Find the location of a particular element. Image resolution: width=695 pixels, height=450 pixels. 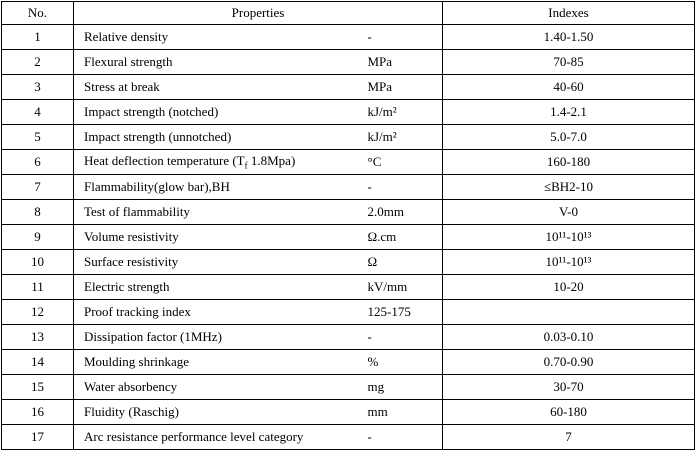

index-value: 1.4-2.1 is located at coordinates (568, 112).